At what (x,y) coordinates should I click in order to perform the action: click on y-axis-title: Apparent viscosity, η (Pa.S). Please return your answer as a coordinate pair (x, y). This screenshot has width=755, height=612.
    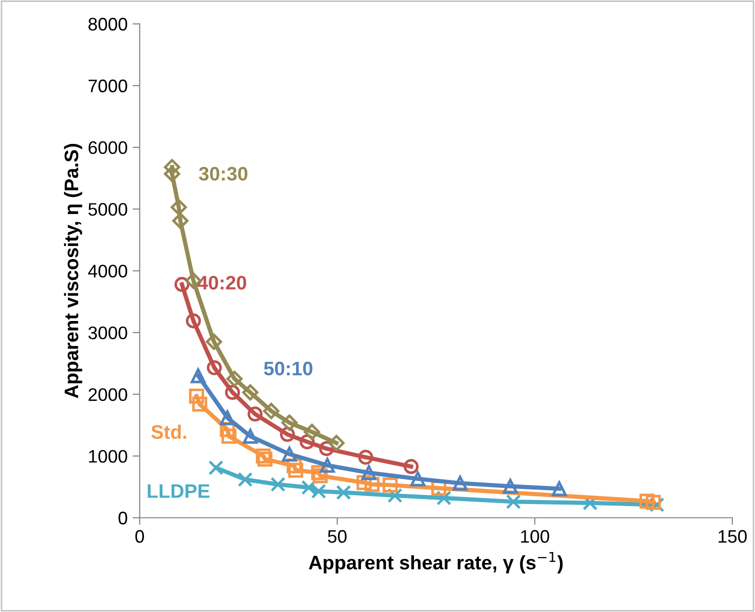
    Looking at the image, I should click on (73, 271).